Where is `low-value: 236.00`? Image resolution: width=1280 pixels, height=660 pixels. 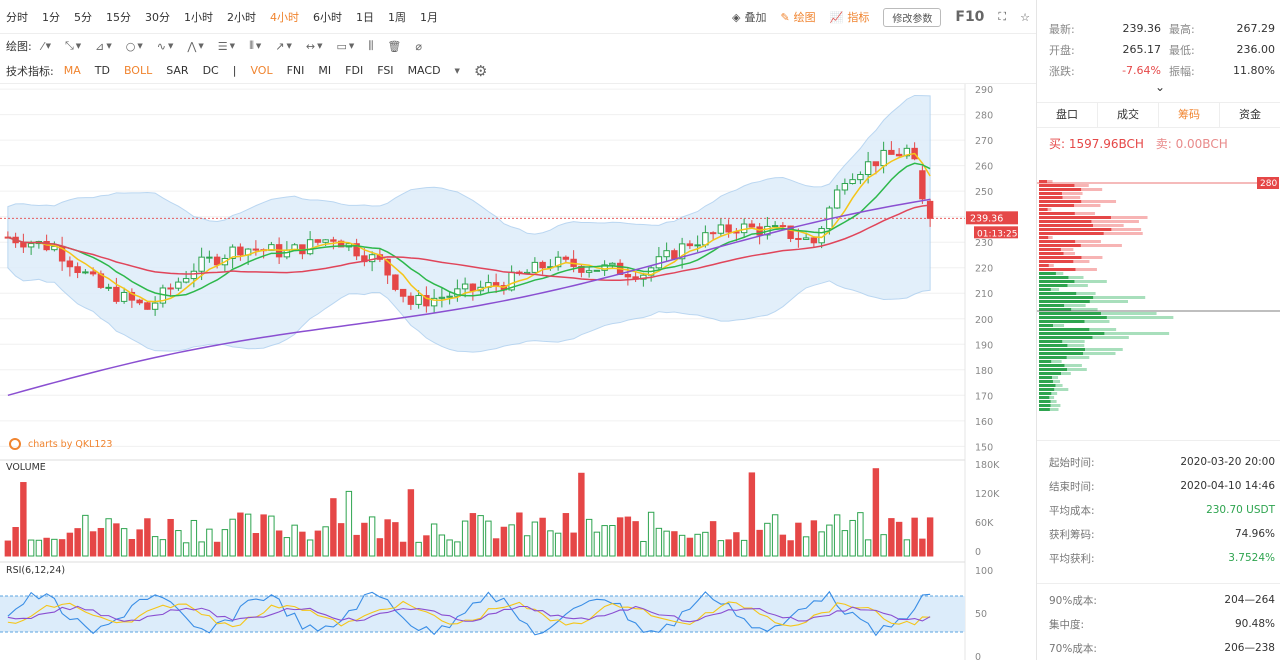
low-value: 236.00 is located at coordinates (1256, 49).